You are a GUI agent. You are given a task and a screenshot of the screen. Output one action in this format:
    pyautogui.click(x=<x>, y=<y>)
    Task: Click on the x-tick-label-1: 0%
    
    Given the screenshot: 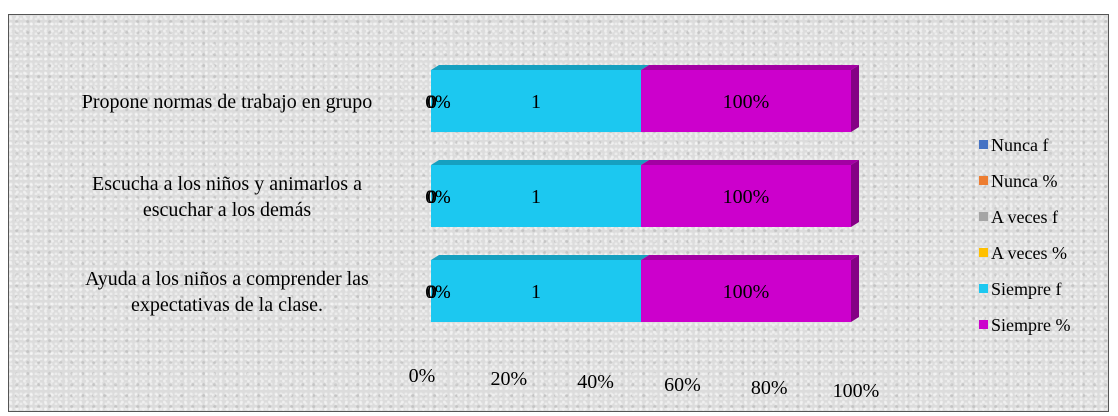 What is the action you would take?
    pyautogui.click(x=422, y=376)
    